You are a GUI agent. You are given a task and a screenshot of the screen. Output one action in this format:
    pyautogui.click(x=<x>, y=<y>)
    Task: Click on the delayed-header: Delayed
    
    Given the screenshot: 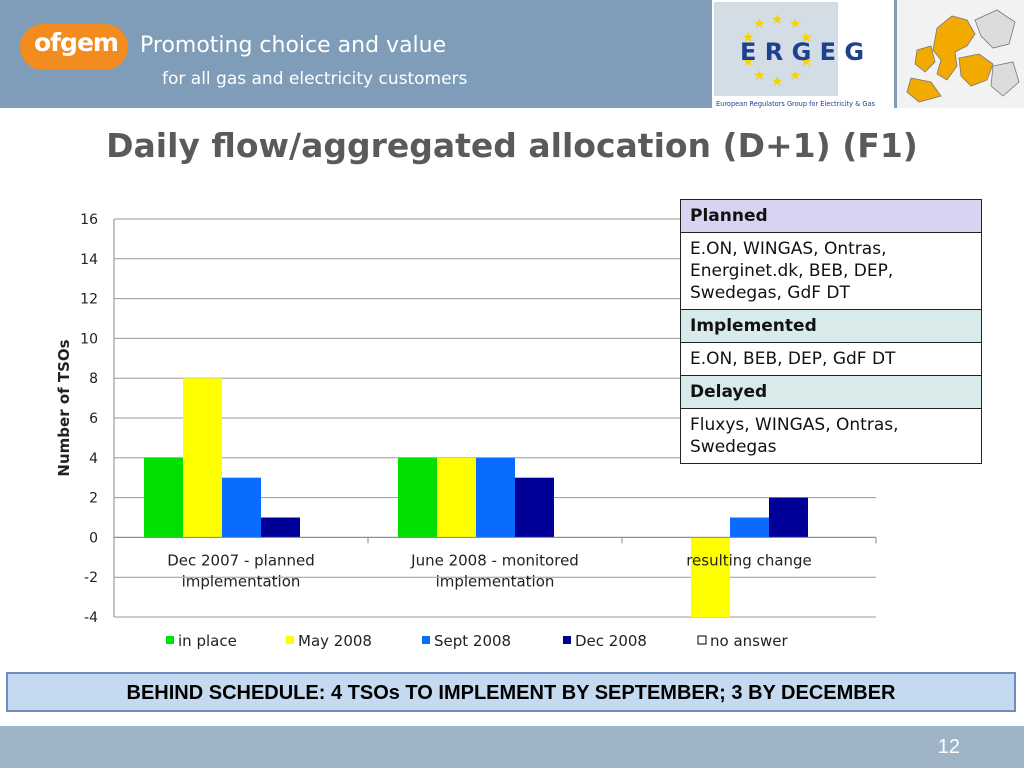 What is the action you would take?
    pyautogui.click(x=831, y=392)
    